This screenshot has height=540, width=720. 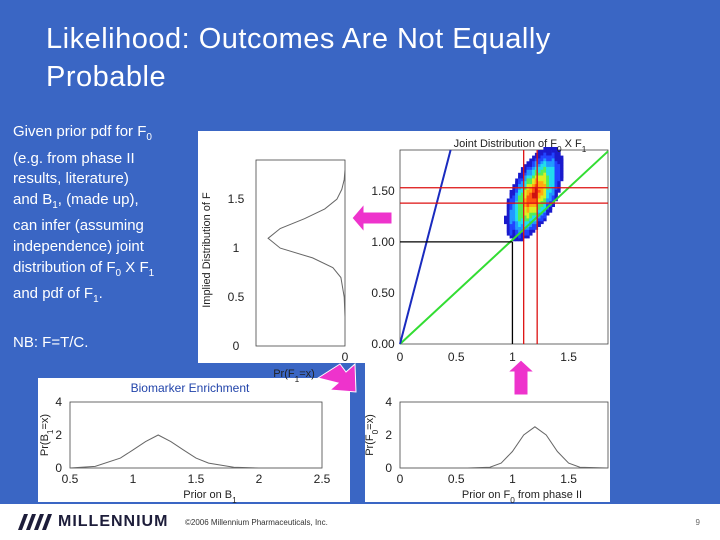 I want to click on prior-f0-frame, so click(x=504, y=435).